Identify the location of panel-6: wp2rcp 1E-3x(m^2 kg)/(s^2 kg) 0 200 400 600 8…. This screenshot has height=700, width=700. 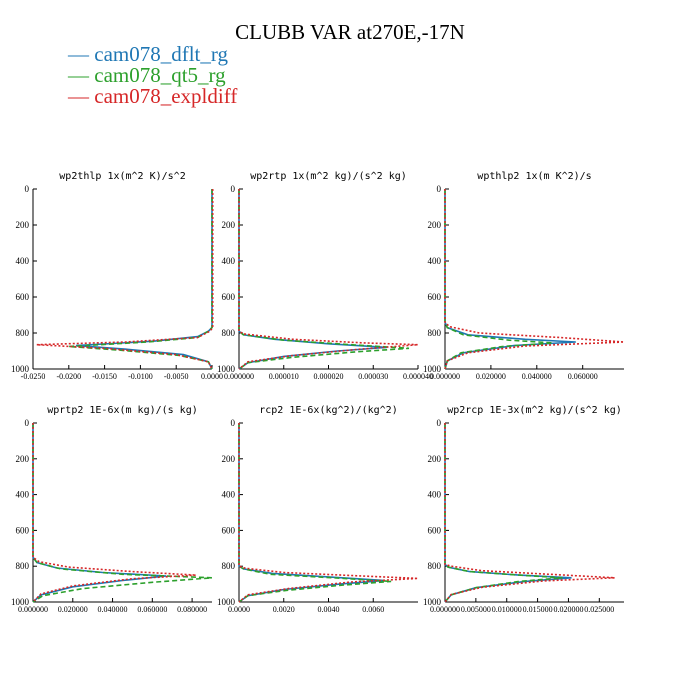
(523, 509).